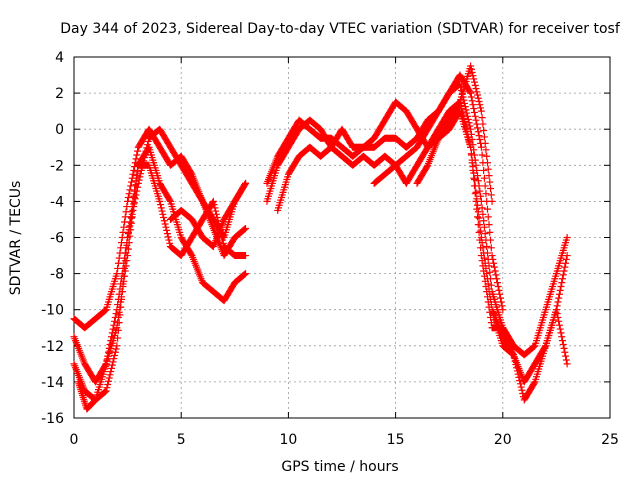  I want to click on y-tick-label: -14, so click(52, 383).